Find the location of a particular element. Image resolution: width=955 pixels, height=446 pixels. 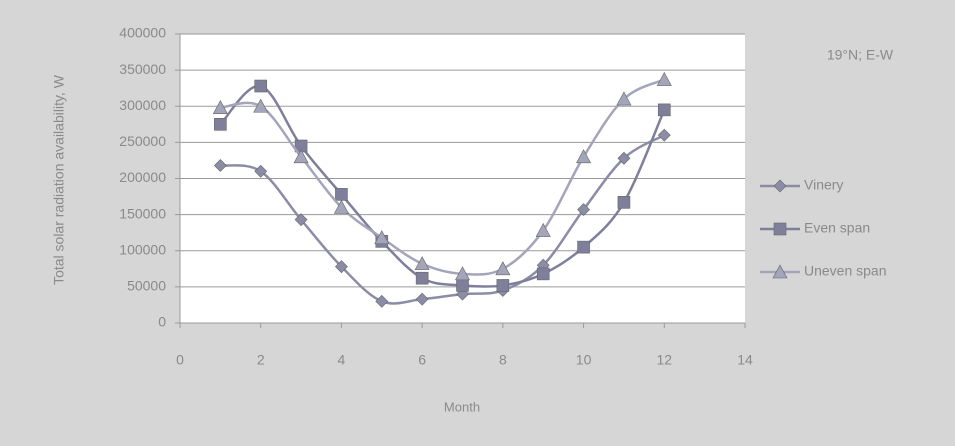

y-tick-label: 250000 is located at coordinates (142, 141).